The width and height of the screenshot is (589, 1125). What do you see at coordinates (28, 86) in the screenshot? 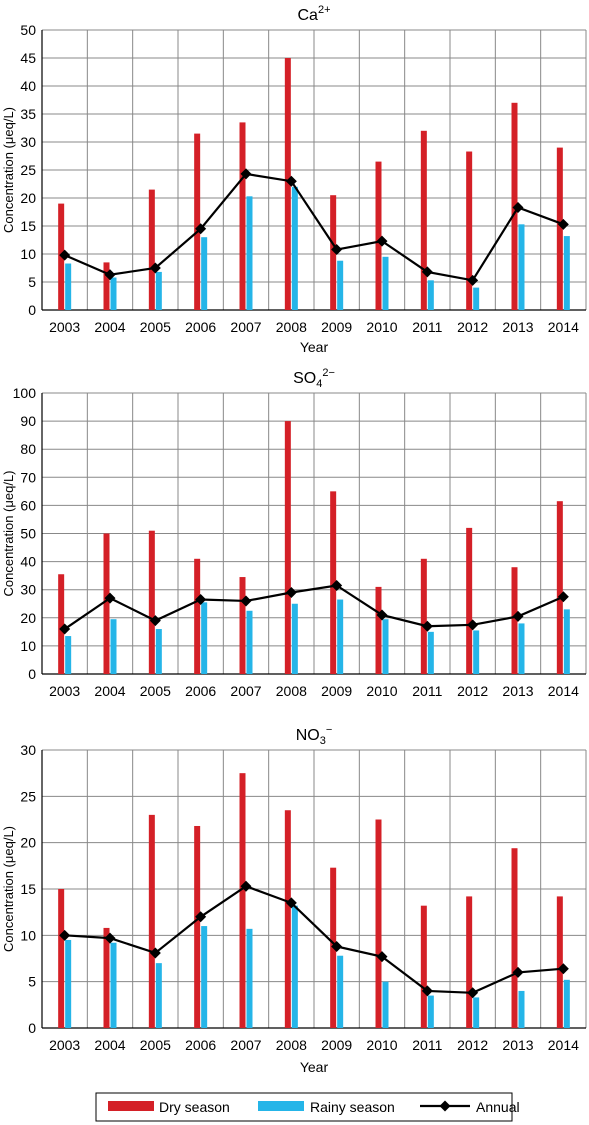
I see `y-tick-label: 40` at bounding box center [28, 86].